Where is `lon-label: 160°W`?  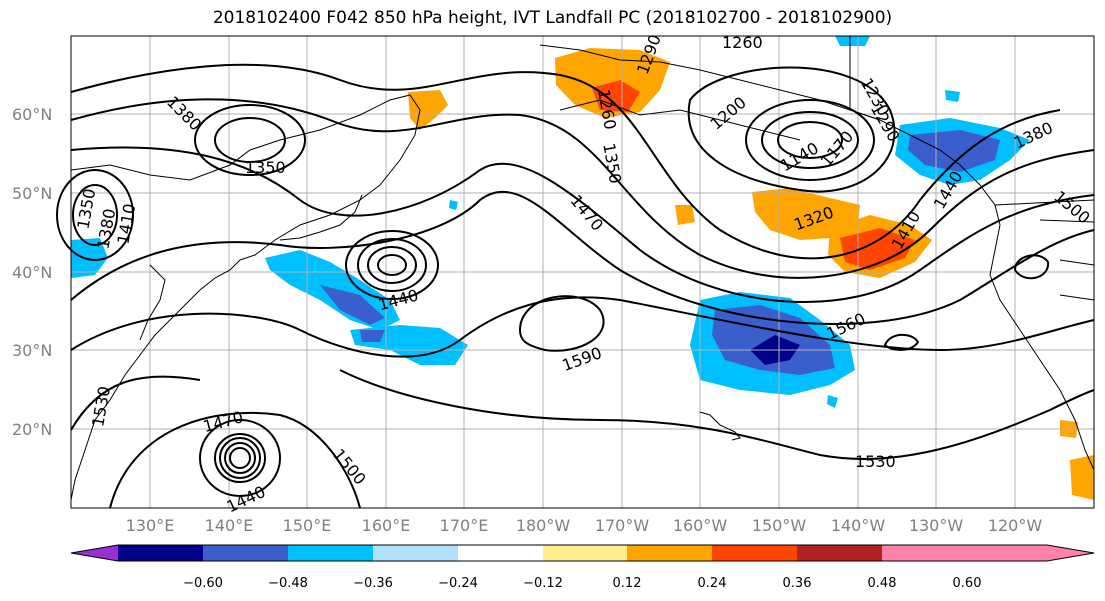
lon-label: 160°W is located at coordinates (700, 525).